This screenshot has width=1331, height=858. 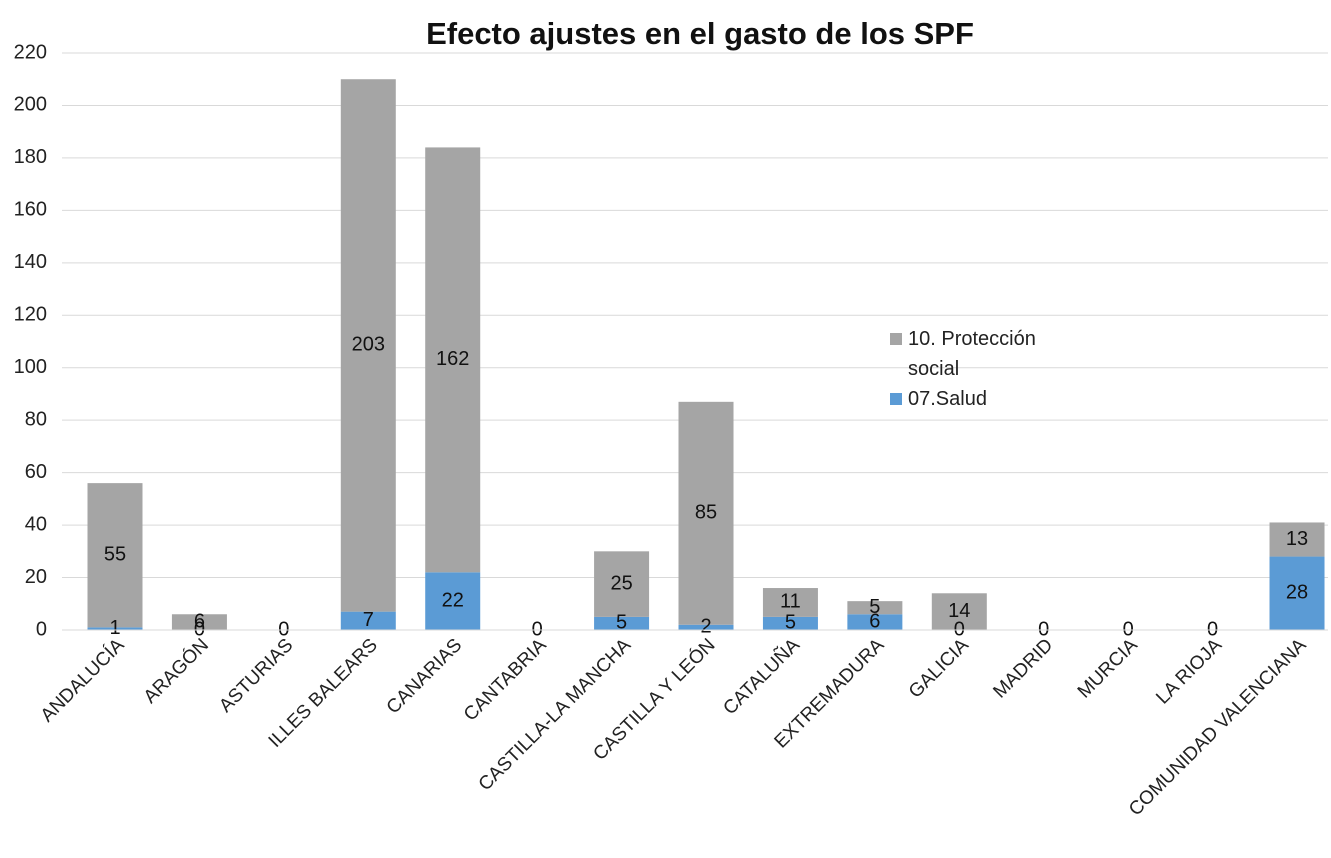 I want to click on x-tick-label: ARAGÓN, so click(x=176, y=671).